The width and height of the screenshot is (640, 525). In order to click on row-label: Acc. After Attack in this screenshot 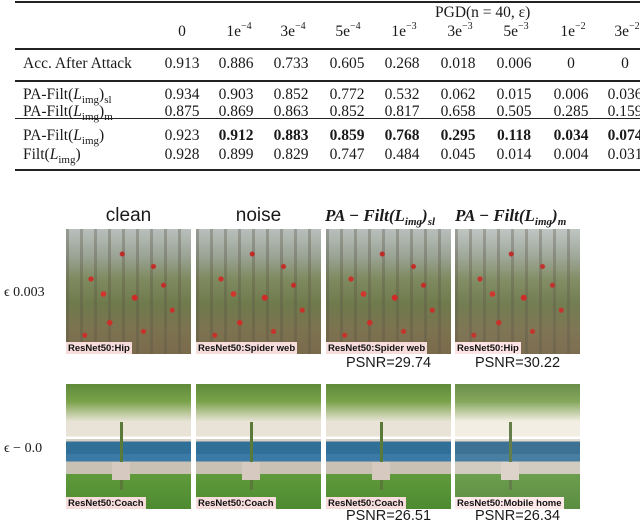, I will do `click(77, 63)`.